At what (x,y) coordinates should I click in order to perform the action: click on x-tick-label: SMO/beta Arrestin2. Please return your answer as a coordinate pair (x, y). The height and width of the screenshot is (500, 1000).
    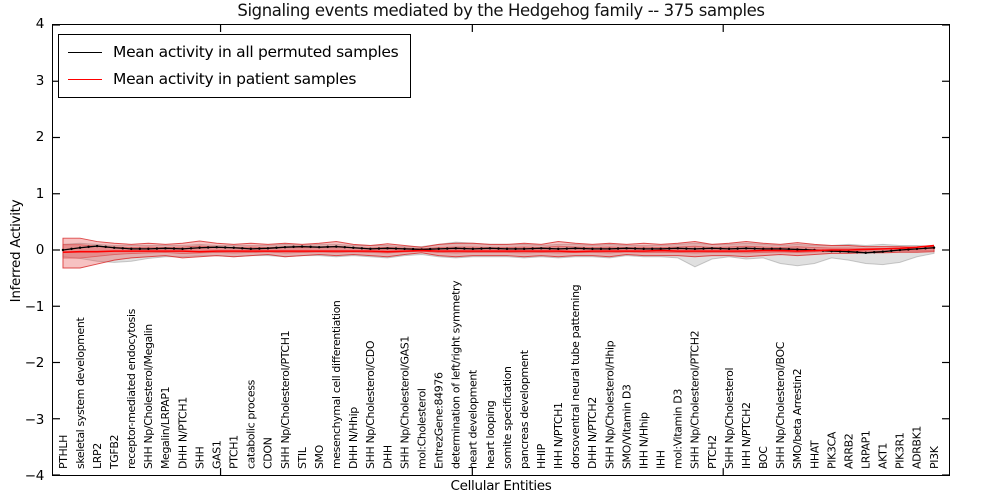
    Looking at the image, I should click on (797, 419).